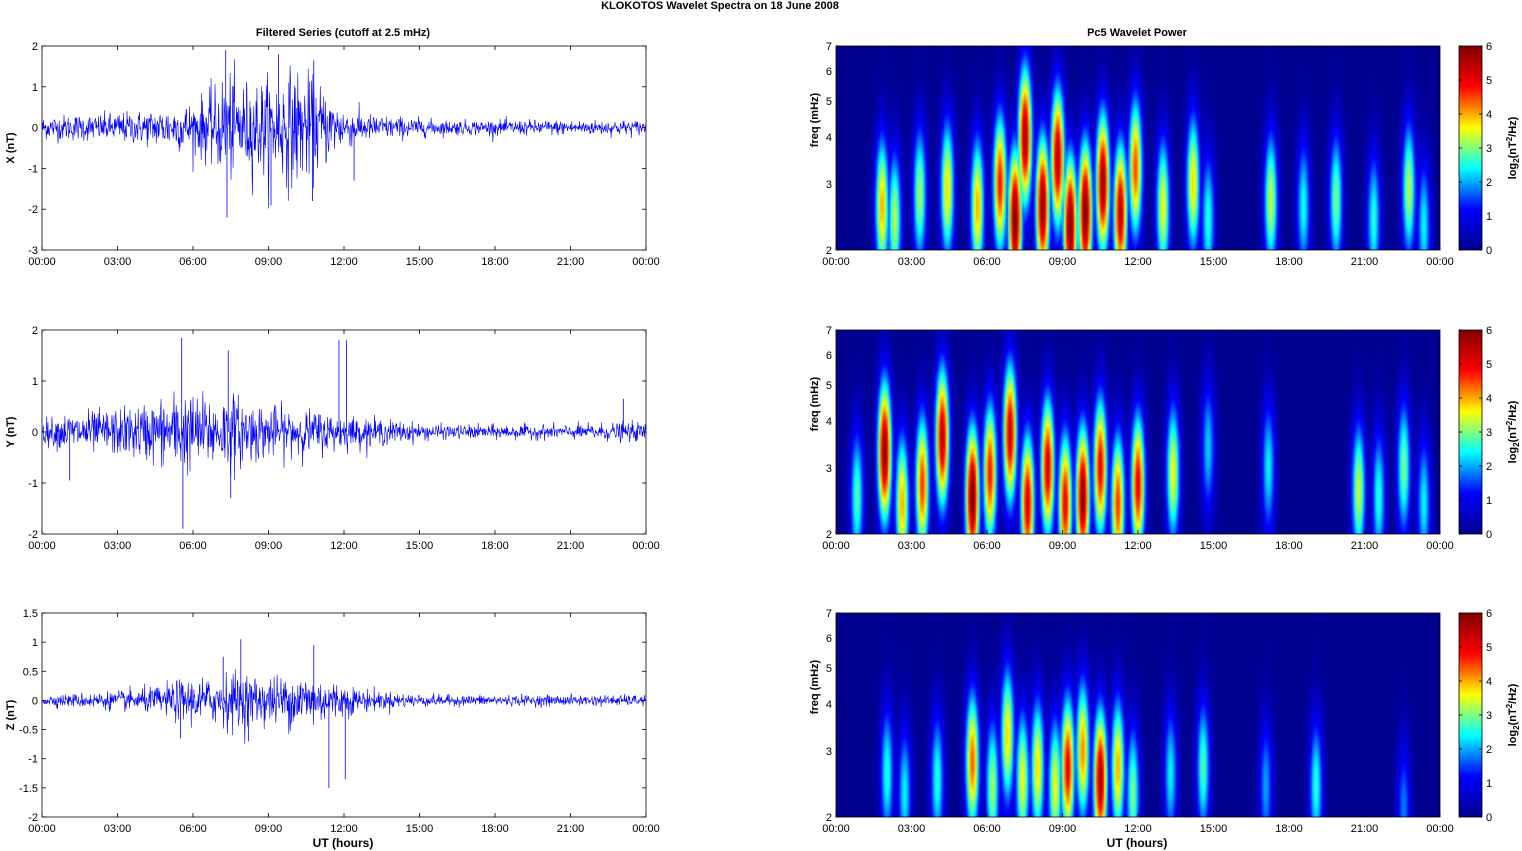  I want to click on y-tick-label: -0.5, so click(28, 731).